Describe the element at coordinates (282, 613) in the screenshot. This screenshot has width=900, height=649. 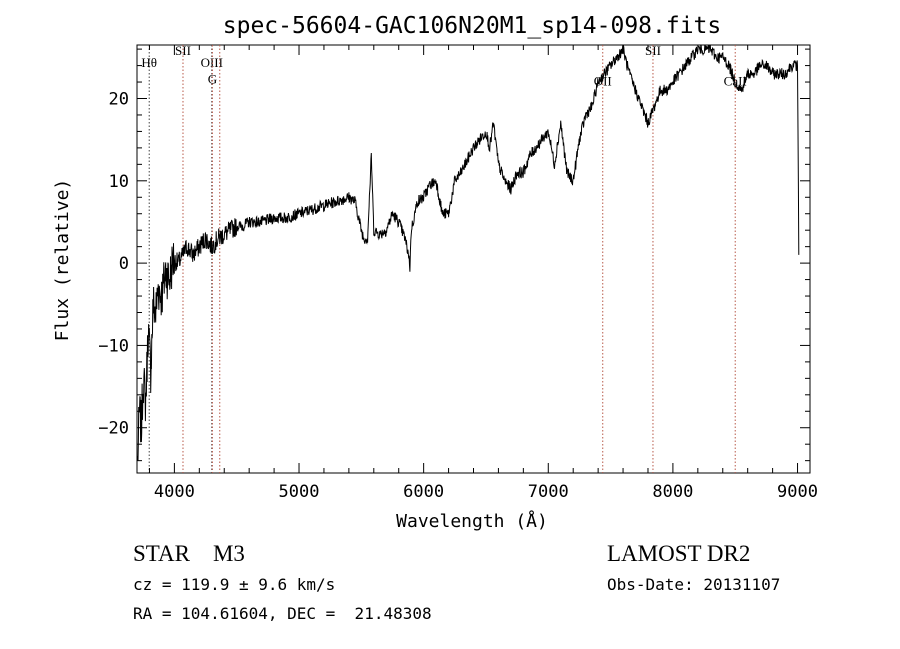
I see `coordinates-label: RA = 104.61604, DEC = 21.48308` at that location.